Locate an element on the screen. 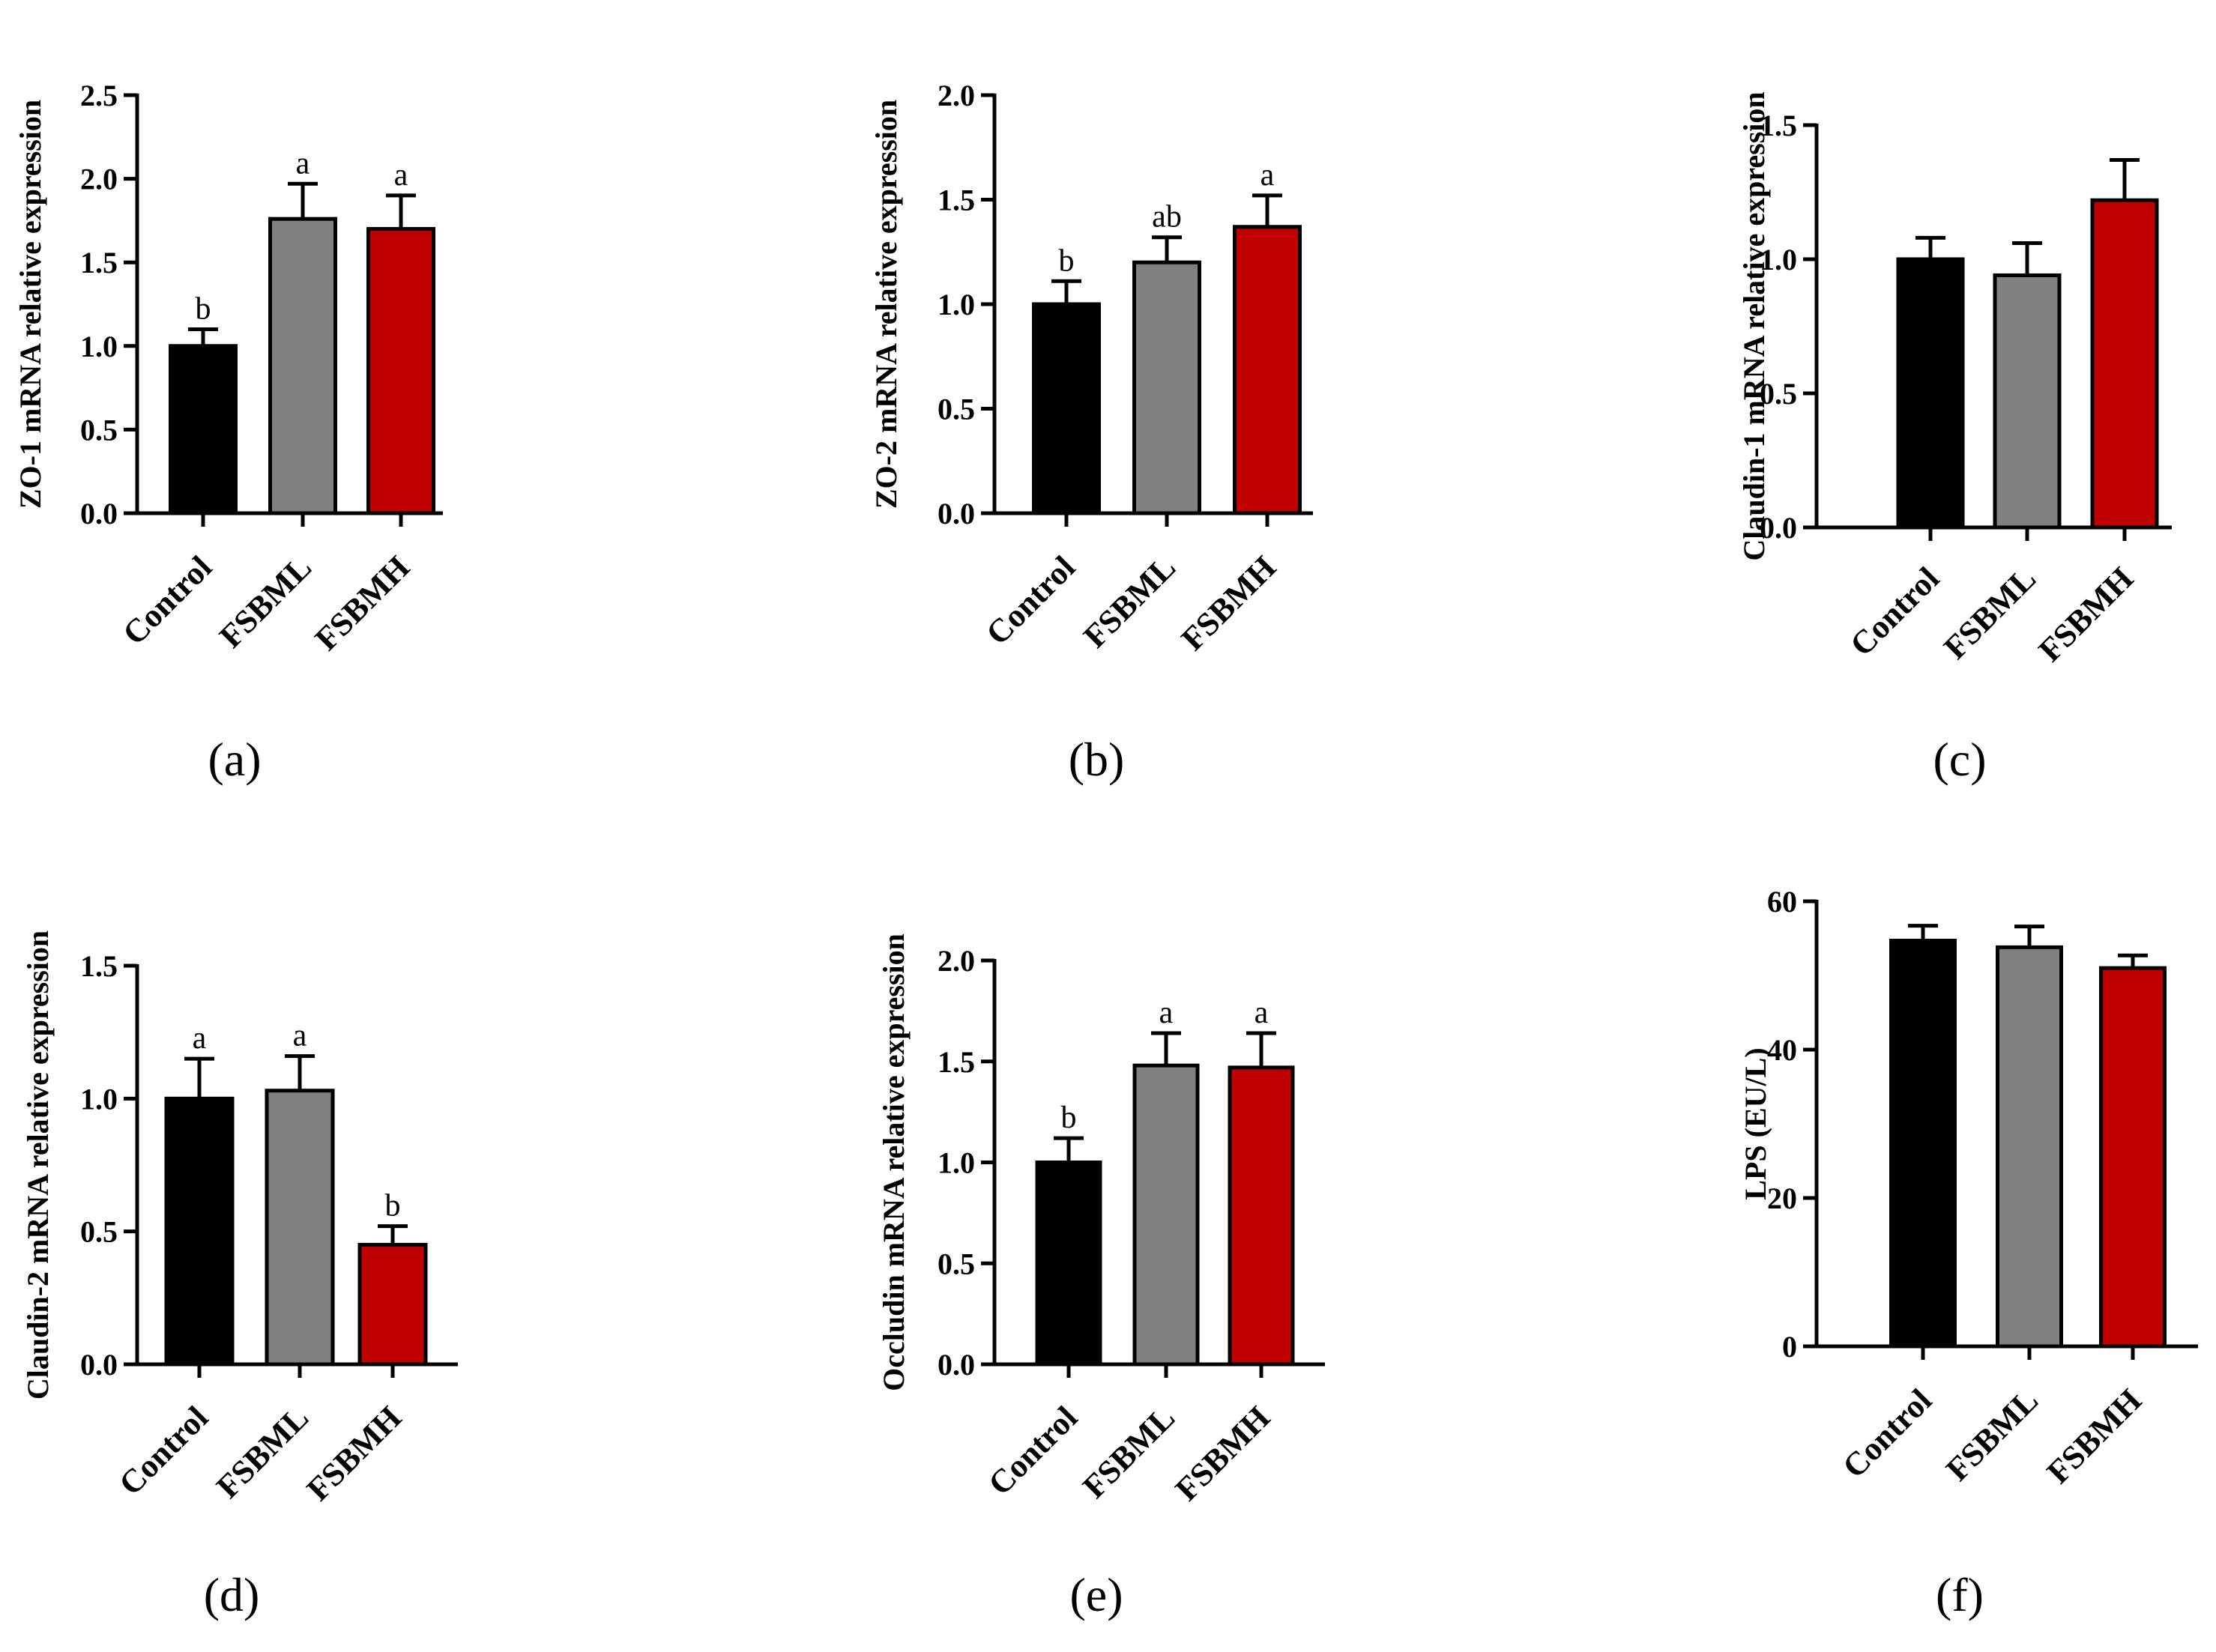 The height and width of the screenshot is (1652, 2216). y-axis-title: ZO-2 mRNA relative expression is located at coordinates (886, 304).